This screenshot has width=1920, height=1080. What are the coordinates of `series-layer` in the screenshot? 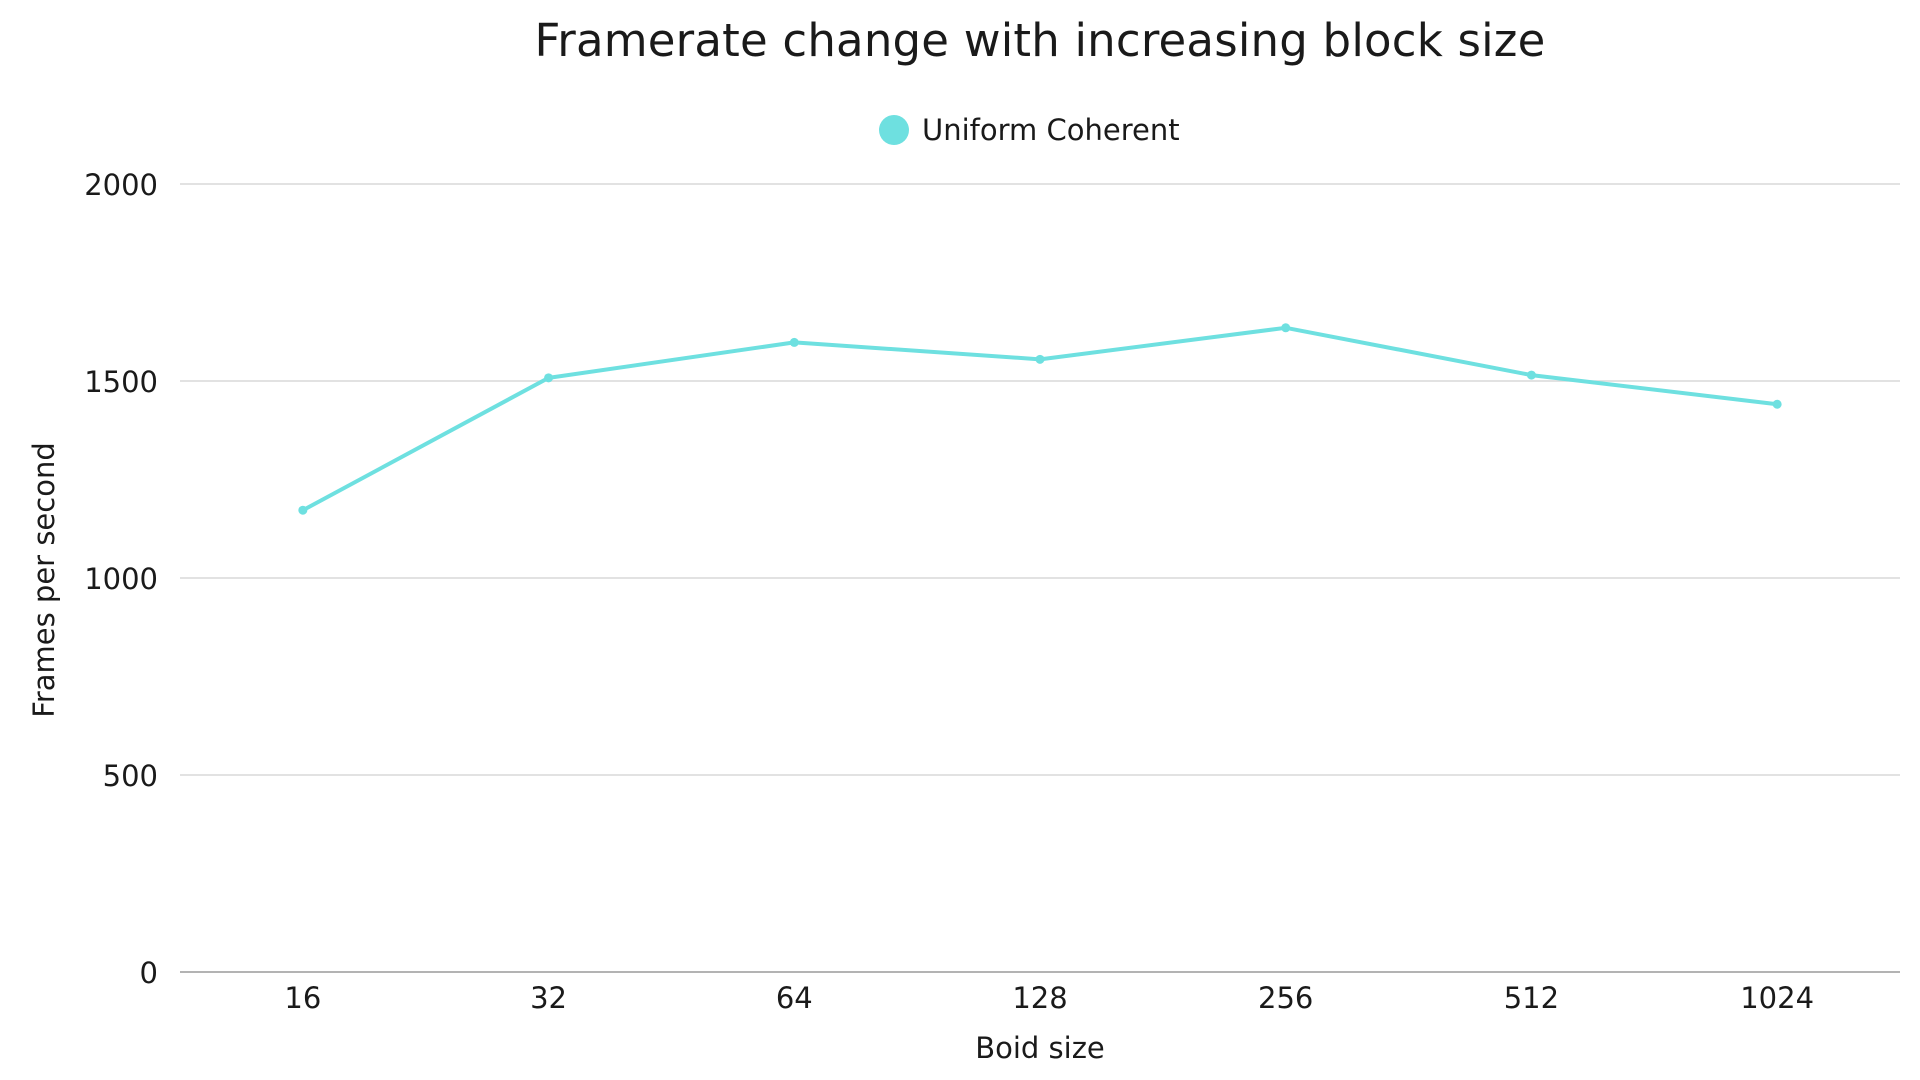 It's located at (1040, 419).